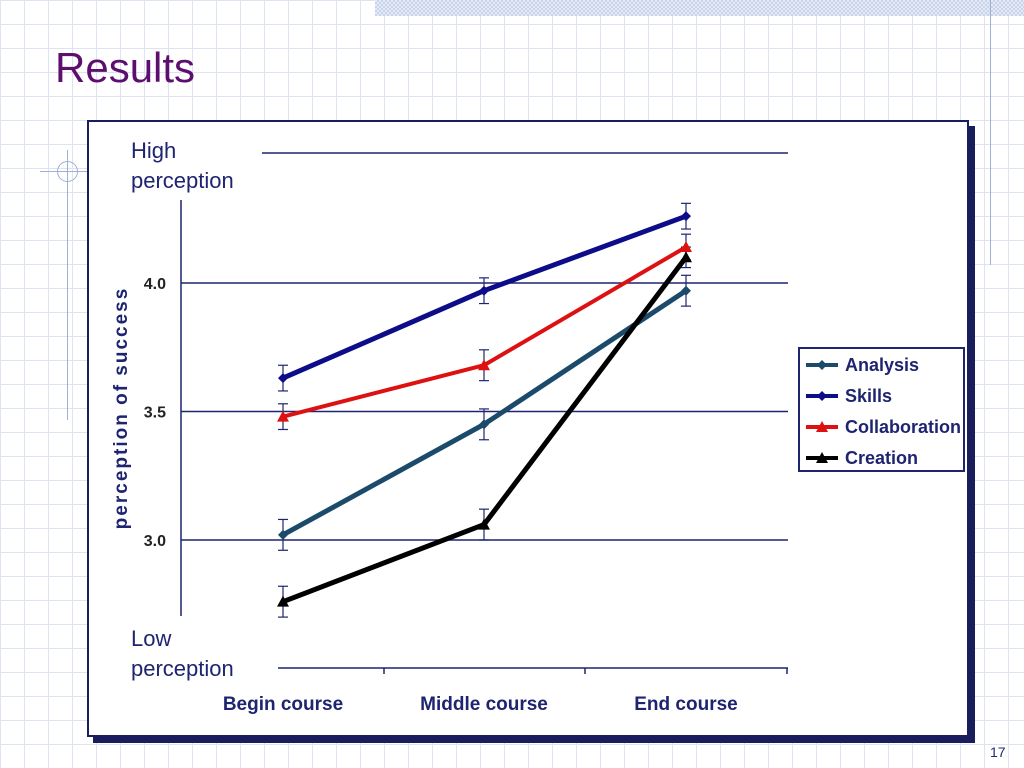  Describe the element at coordinates (283, 704) in the screenshot. I see `x-tick-label: Begin course` at that location.